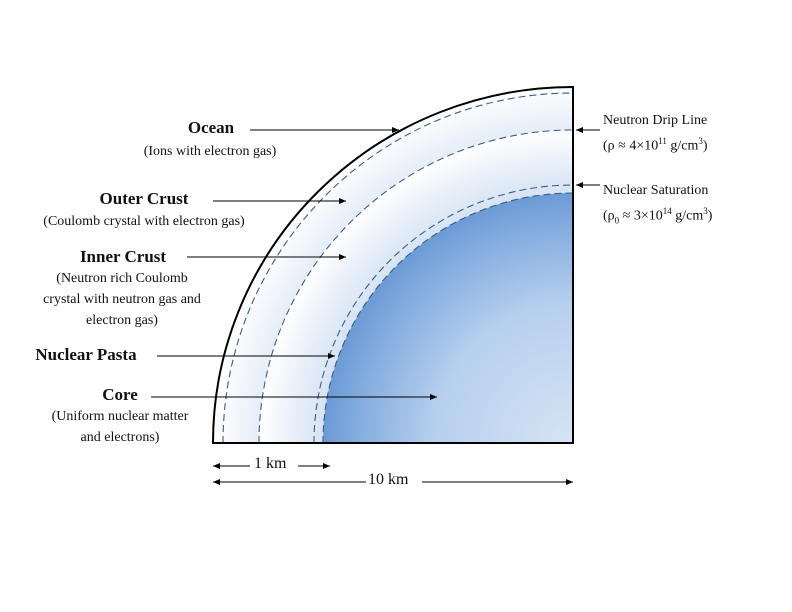 The image size is (792, 612). Describe the element at coordinates (122, 320) in the screenshot. I see `inner-crust-desc-3: electron gas)` at that location.